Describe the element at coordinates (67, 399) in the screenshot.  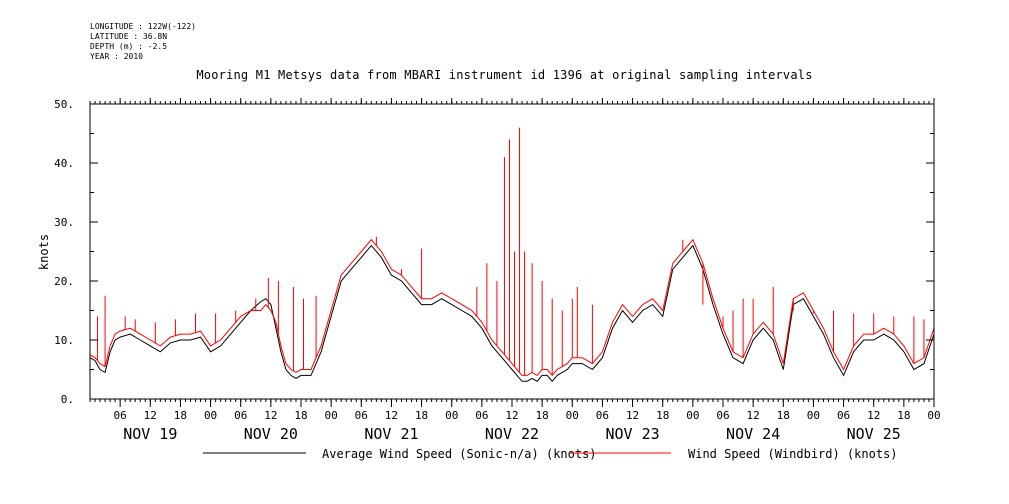
I see `y-tick-label: 0.` at that location.